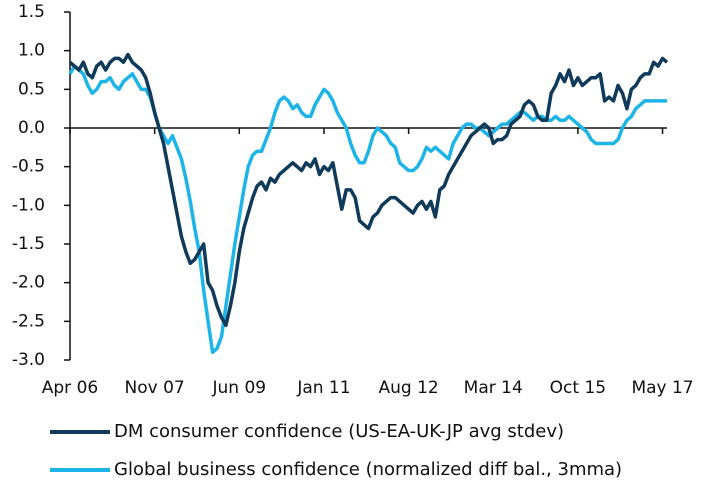  Describe the element at coordinates (28, 283) in the screenshot. I see `y-tick-label: -2.0` at that location.